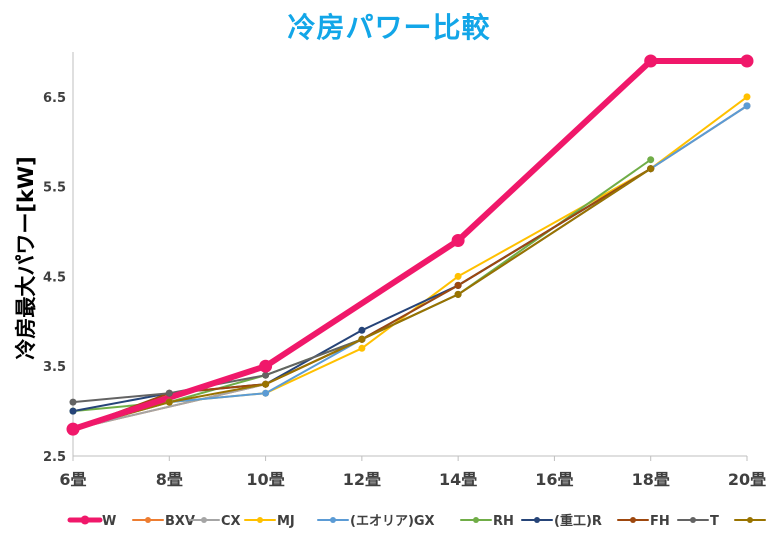  Describe the element at coordinates (109, 521) in the screenshot. I see `legend-label: W` at that location.